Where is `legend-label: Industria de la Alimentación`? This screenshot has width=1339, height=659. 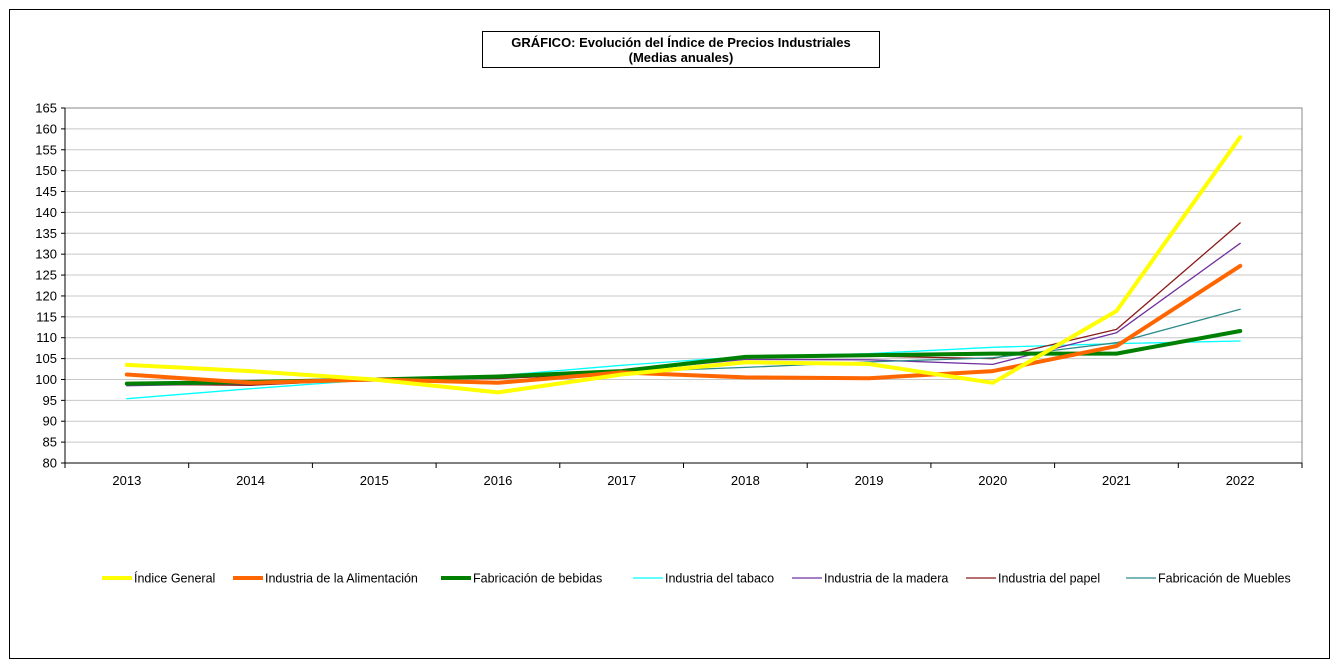
legend-label: Industria de la Alimentación is located at coordinates (341, 579).